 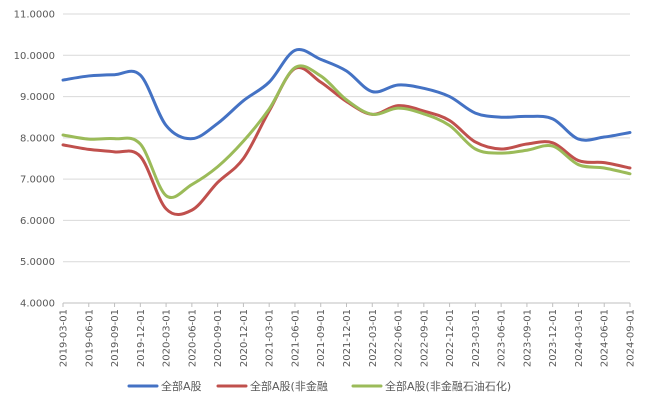 I want to click on legend-label: 全部A股(非金融石油石化), so click(x=448, y=386).